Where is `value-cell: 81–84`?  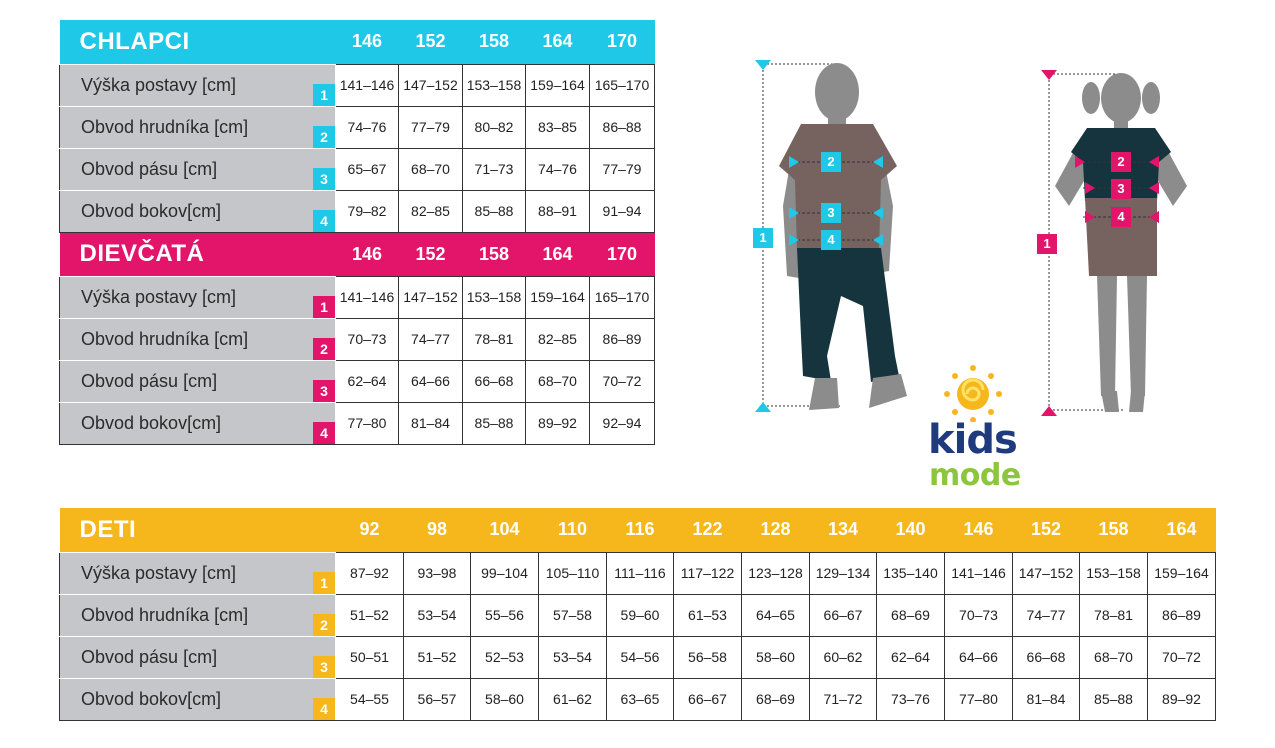
value-cell: 81–84 is located at coordinates (1046, 699).